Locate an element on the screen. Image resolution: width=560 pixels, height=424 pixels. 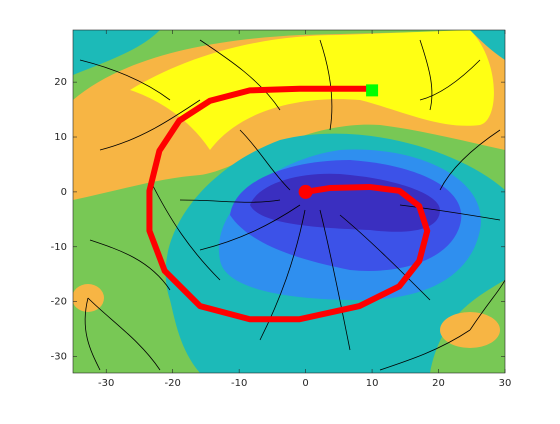
x-tick-label: 10 is located at coordinates (372, 383).